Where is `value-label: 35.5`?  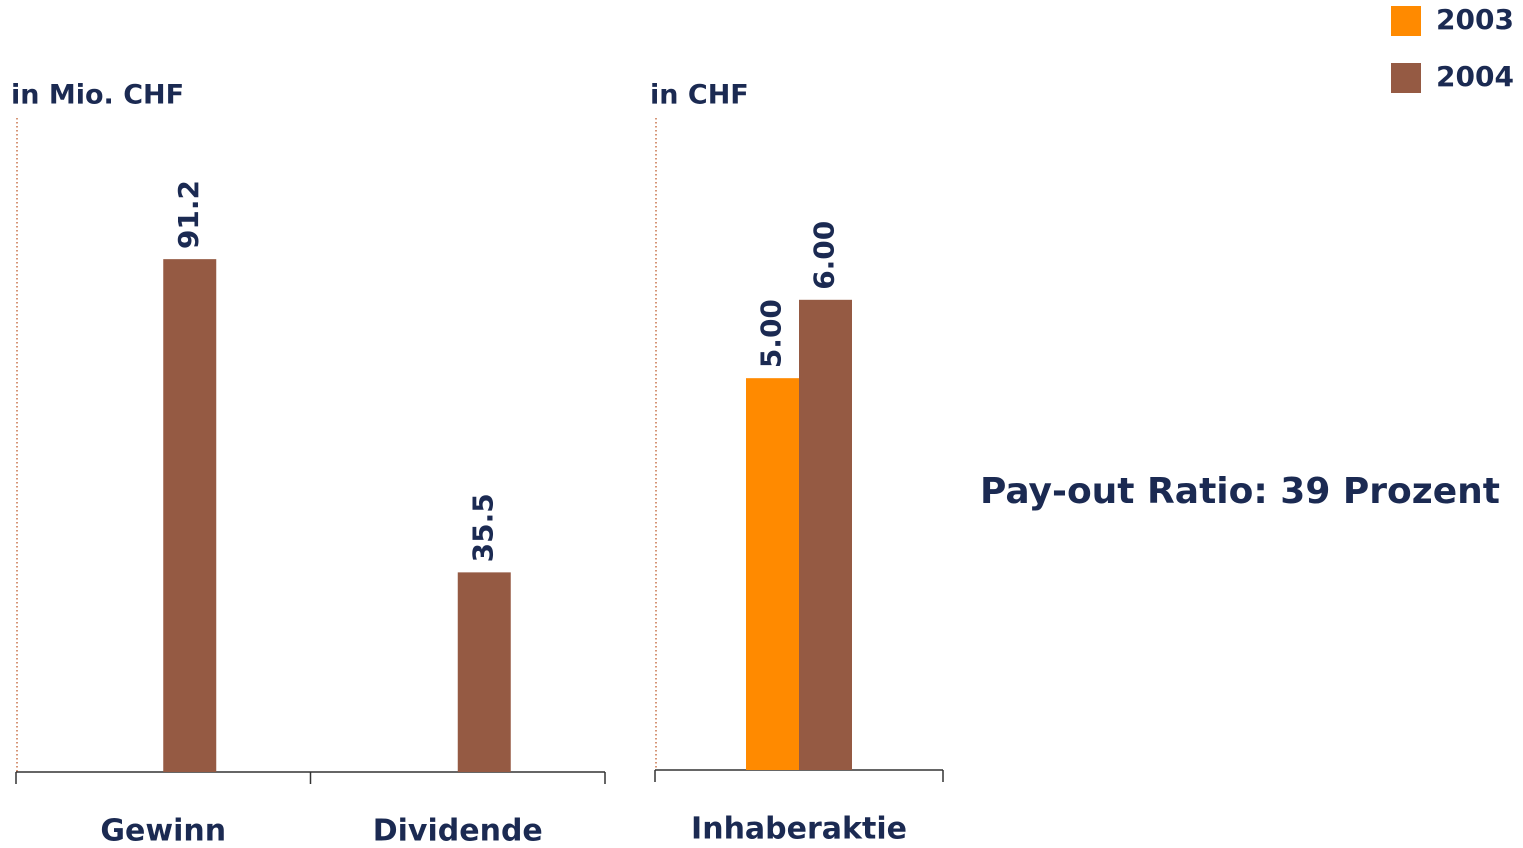 value-label: 35.5 is located at coordinates (482, 527).